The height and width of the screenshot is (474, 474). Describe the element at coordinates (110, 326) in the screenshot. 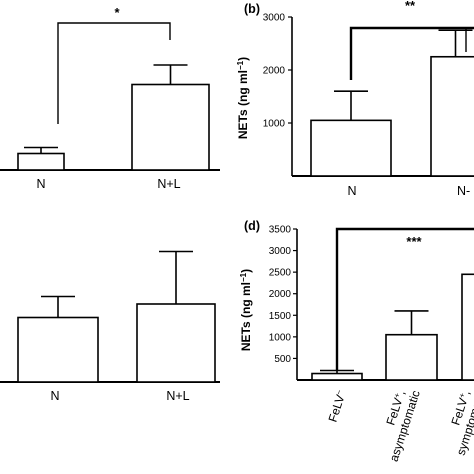

I see `panel-c-bar-chart: N N+L` at that location.